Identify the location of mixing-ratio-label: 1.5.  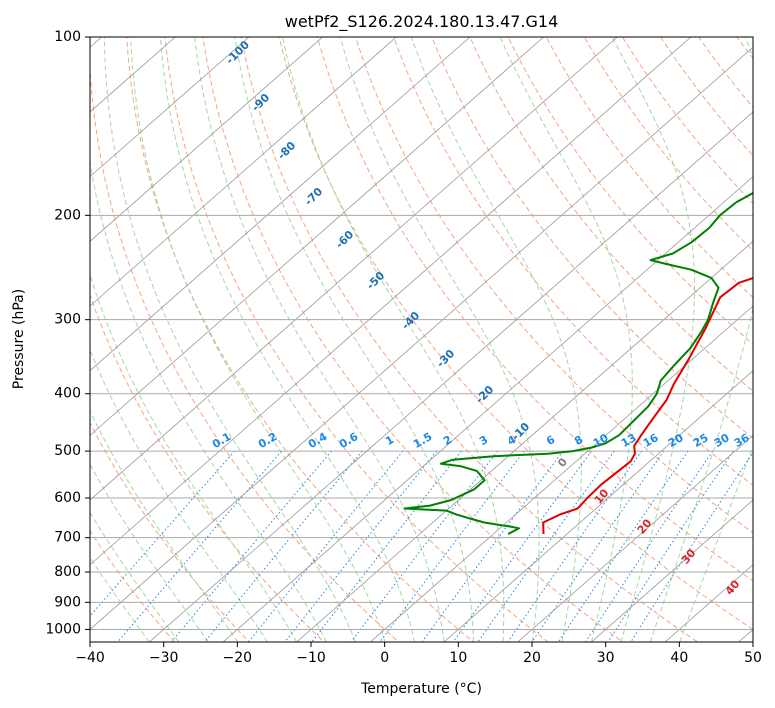
(422, 440).